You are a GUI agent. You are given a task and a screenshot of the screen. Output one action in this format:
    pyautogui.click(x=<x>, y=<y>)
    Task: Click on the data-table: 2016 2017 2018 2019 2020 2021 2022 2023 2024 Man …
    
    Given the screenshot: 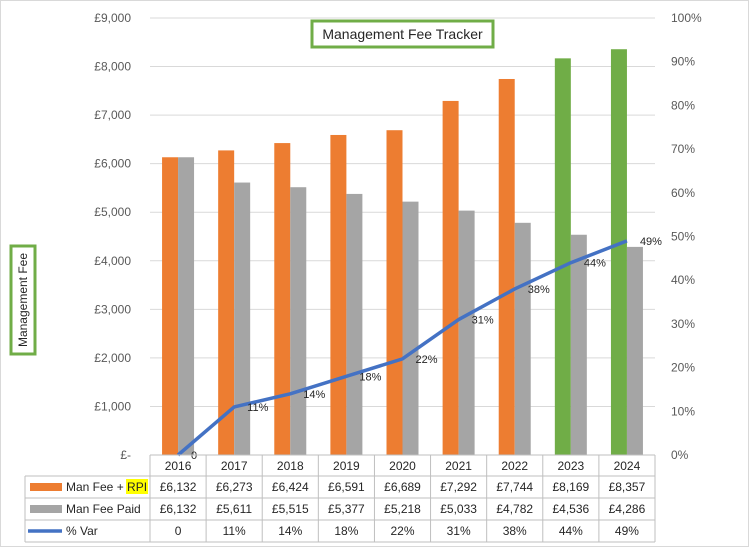 What is the action you would take?
    pyautogui.click(x=340, y=498)
    